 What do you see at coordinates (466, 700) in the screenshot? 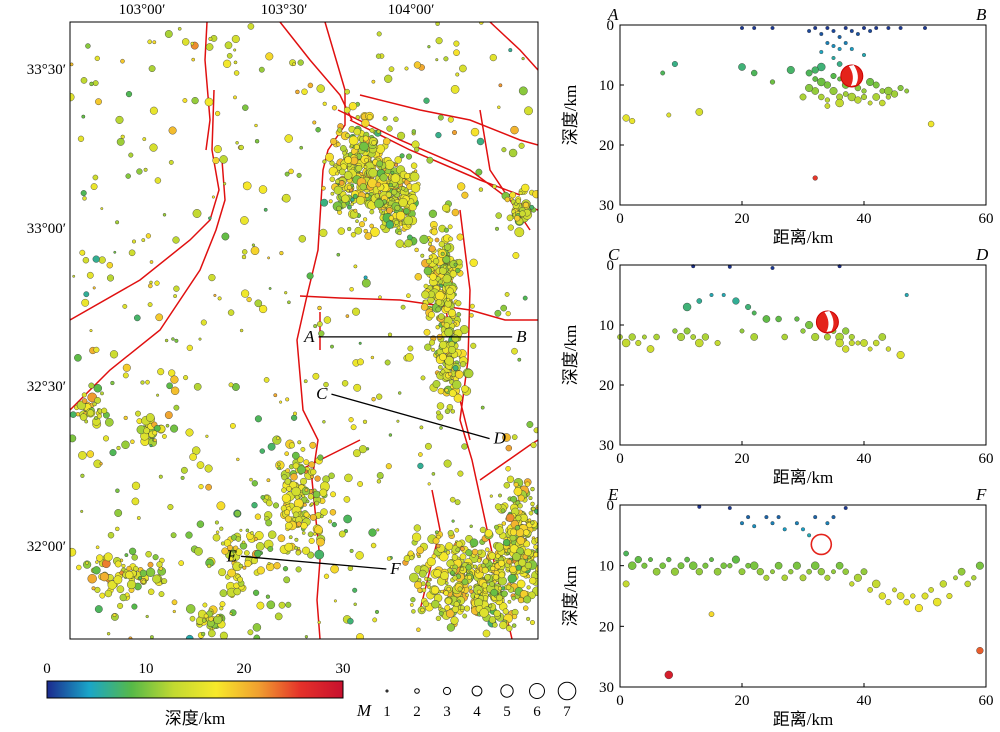
I see `magnitude-legend: M 1 2 3 4 5 6 7` at bounding box center [466, 700].